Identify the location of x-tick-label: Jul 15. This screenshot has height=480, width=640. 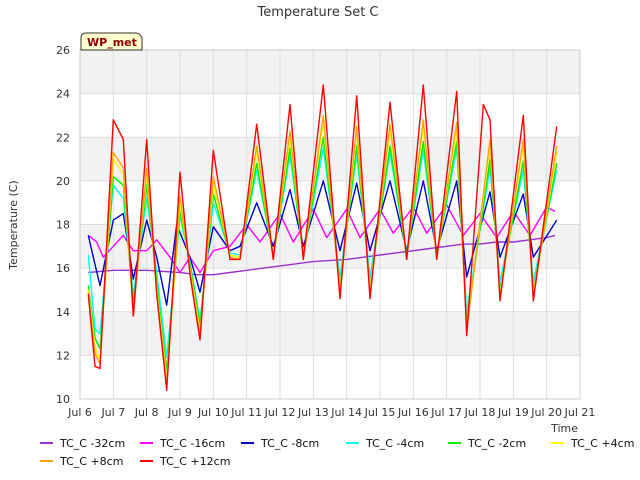
(380, 412).